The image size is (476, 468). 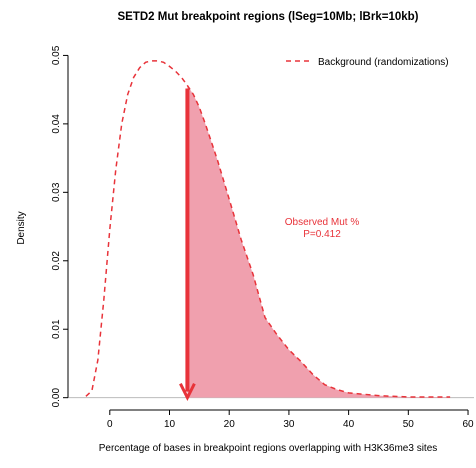 What do you see at coordinates (230, 424) in the screenshot?
I see `x-tick-label: 20` at bounding box center [230, 424].